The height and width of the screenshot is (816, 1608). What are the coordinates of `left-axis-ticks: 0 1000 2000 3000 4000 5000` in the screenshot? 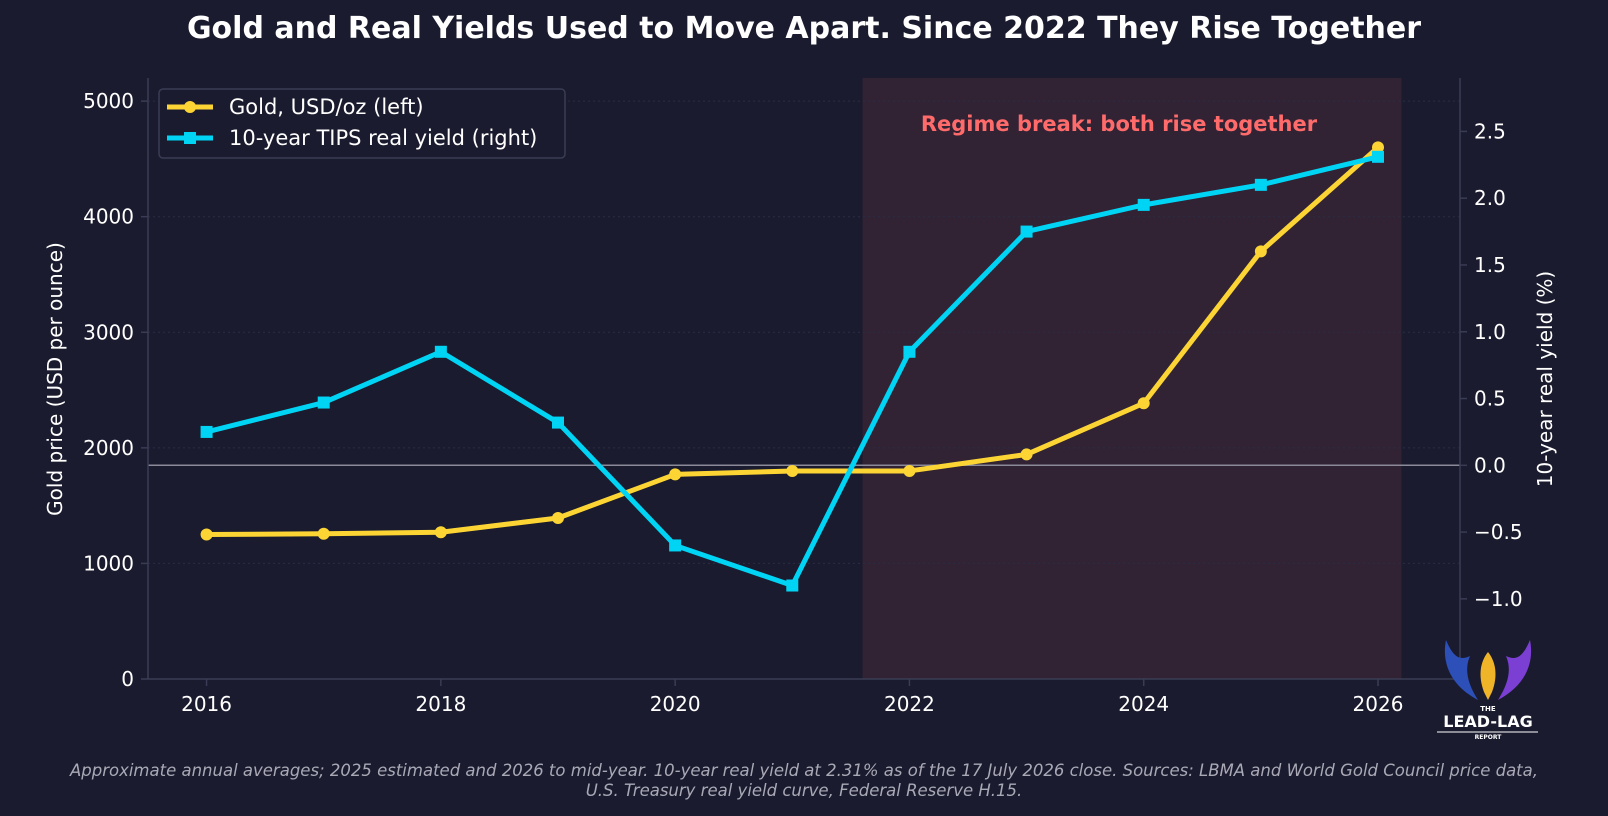 It's located at (115, 390).